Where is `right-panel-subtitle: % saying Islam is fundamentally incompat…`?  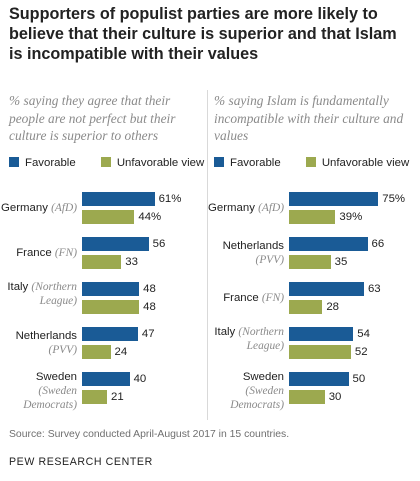 right-panel-subtitle: % saying Islam is fundamentally incompat… is located at coordinates (309, 118).